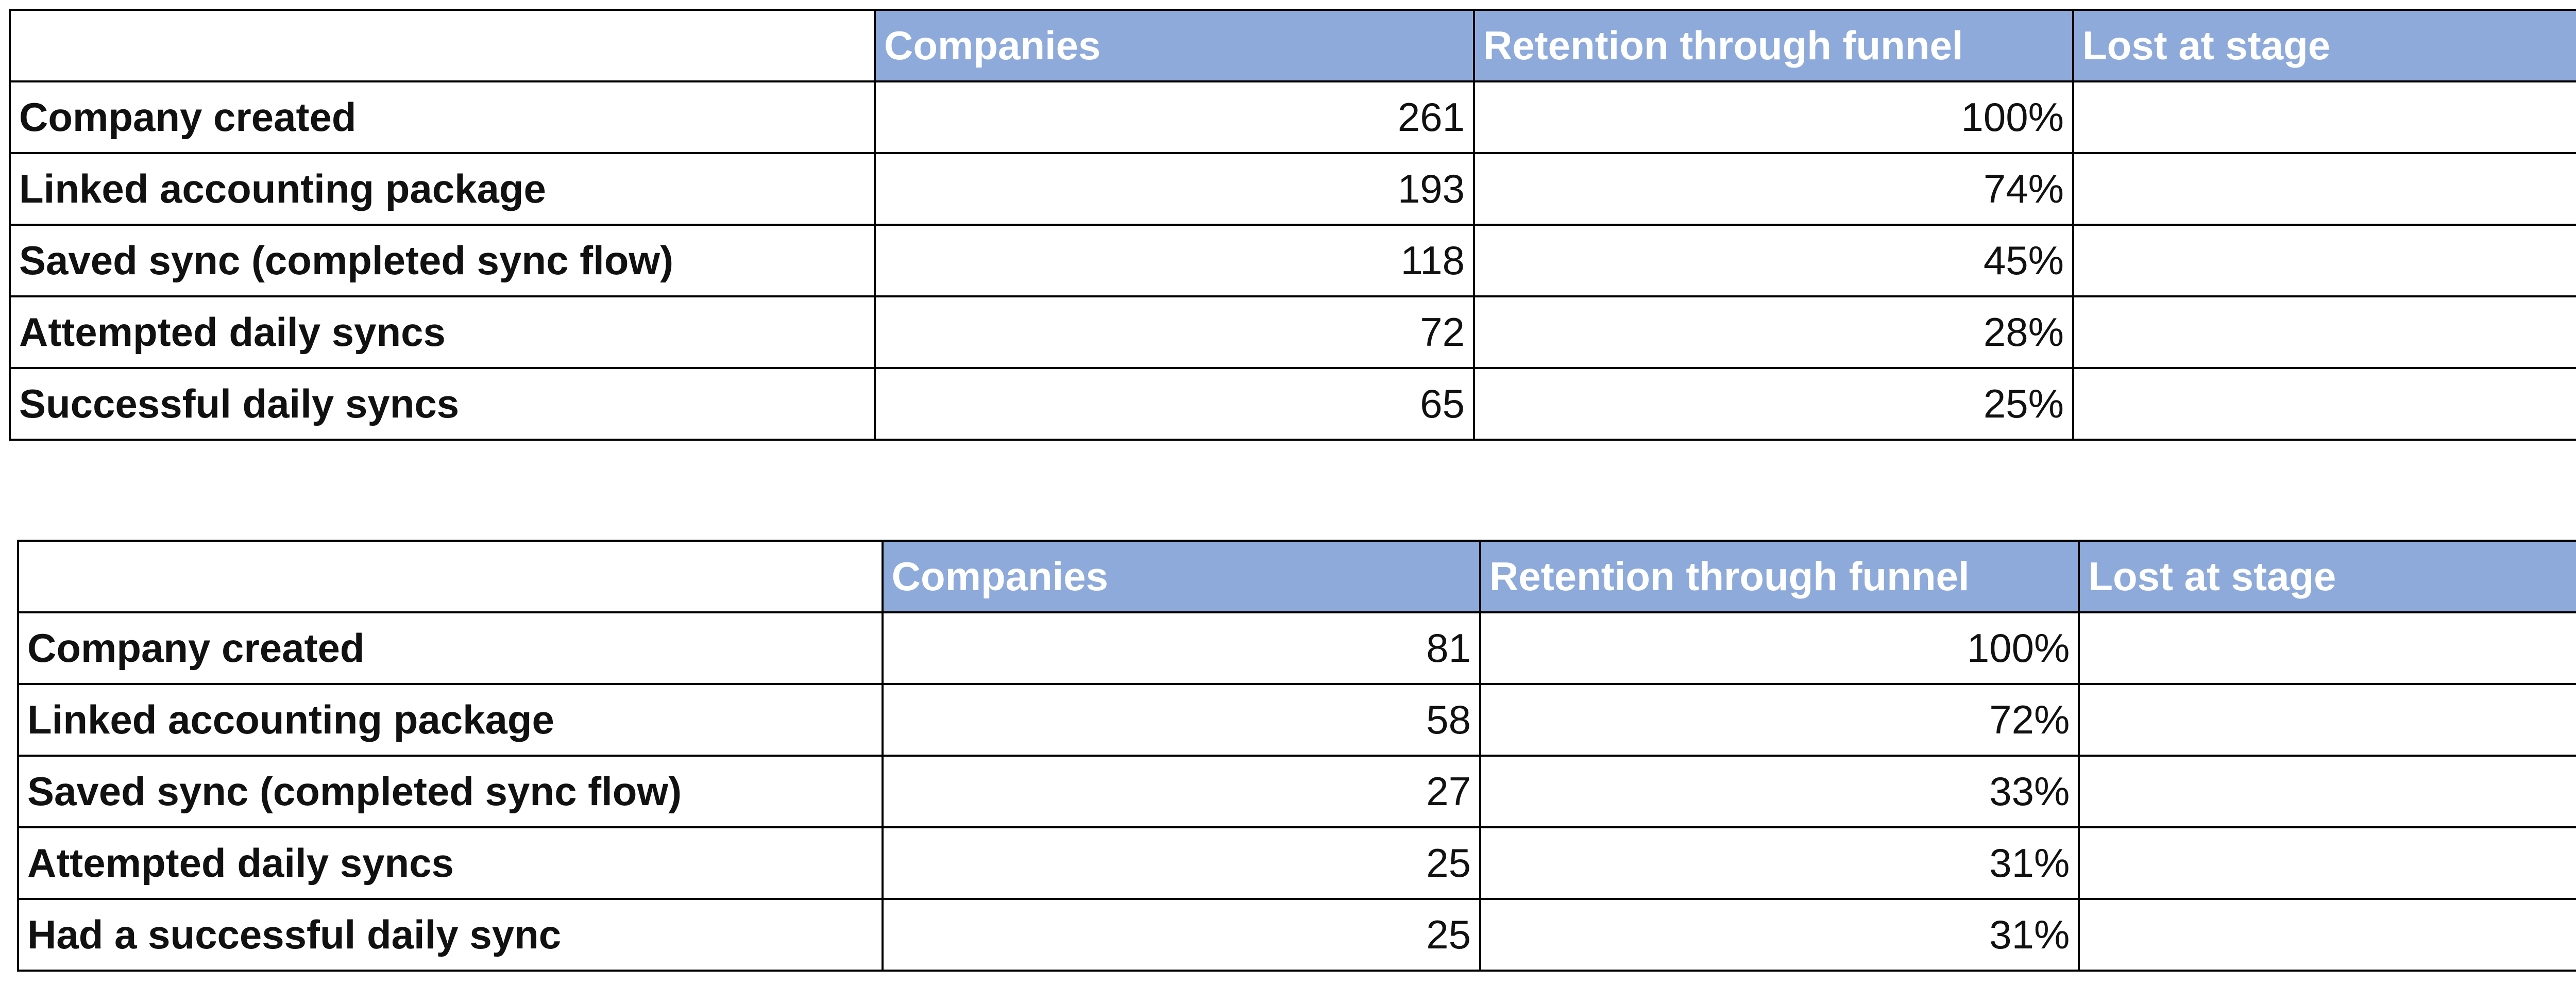 The width and height of the screenshot is (2576, 1001). What do you see at coordinates (2324, 260) in the screenshot?
I see `cell: 29%` at bounding box center [2324, 260].